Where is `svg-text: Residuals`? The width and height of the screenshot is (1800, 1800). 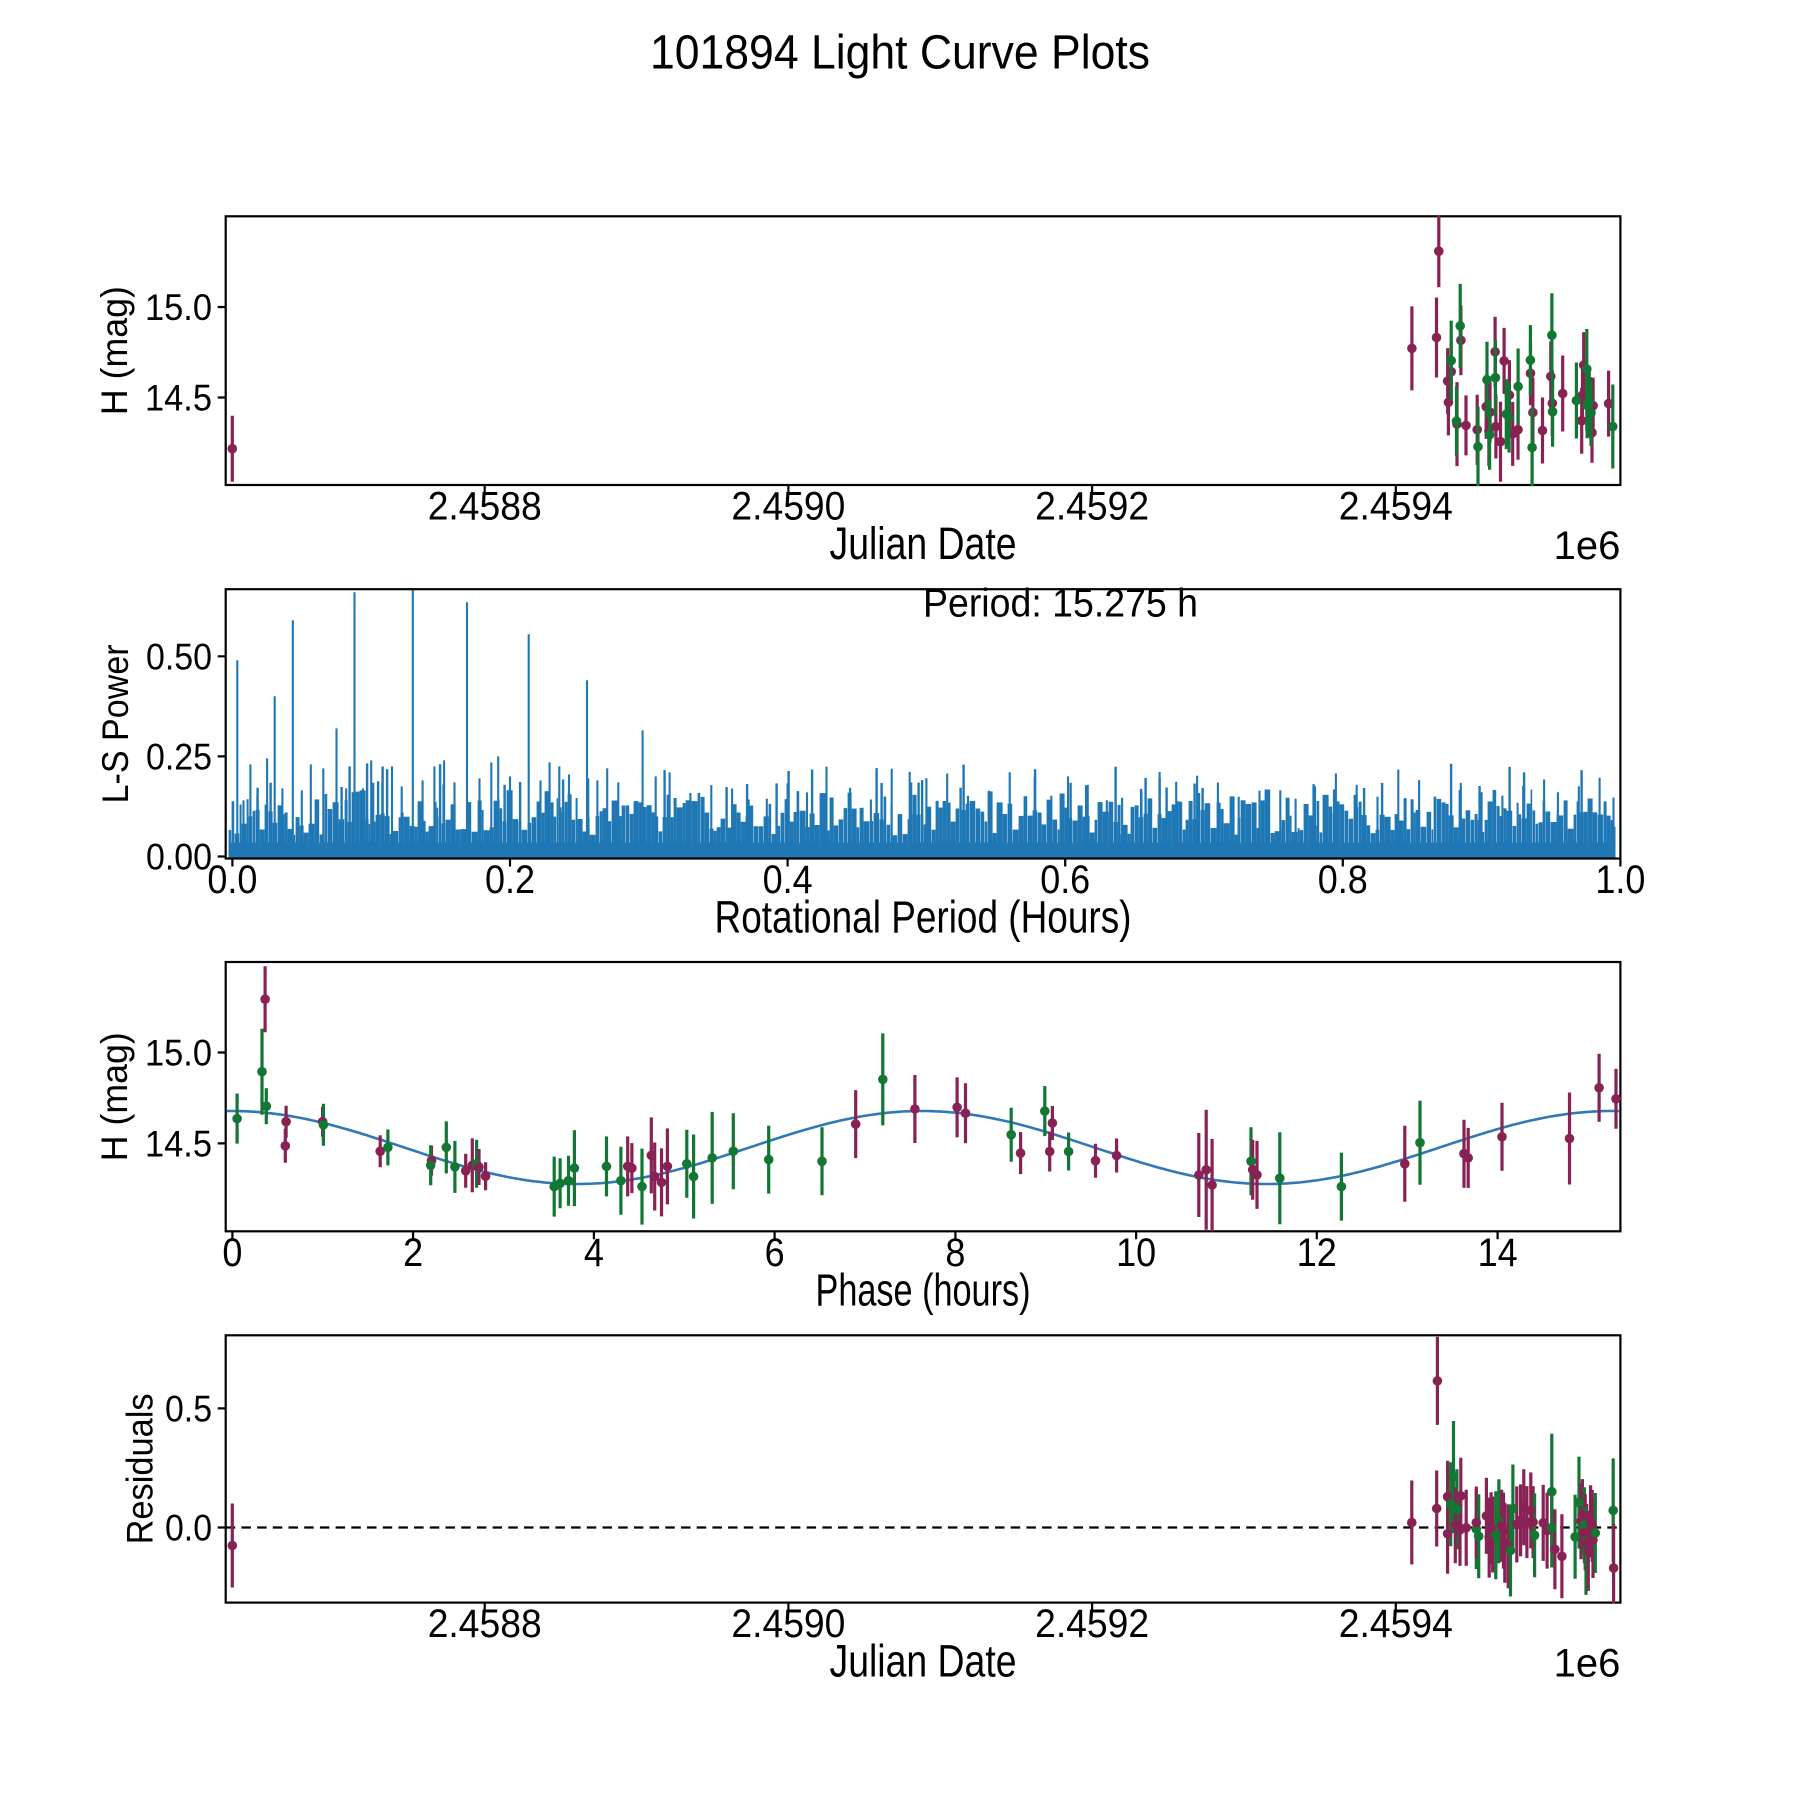
svg-text: Residuals is located at coordinates (140, 1468).